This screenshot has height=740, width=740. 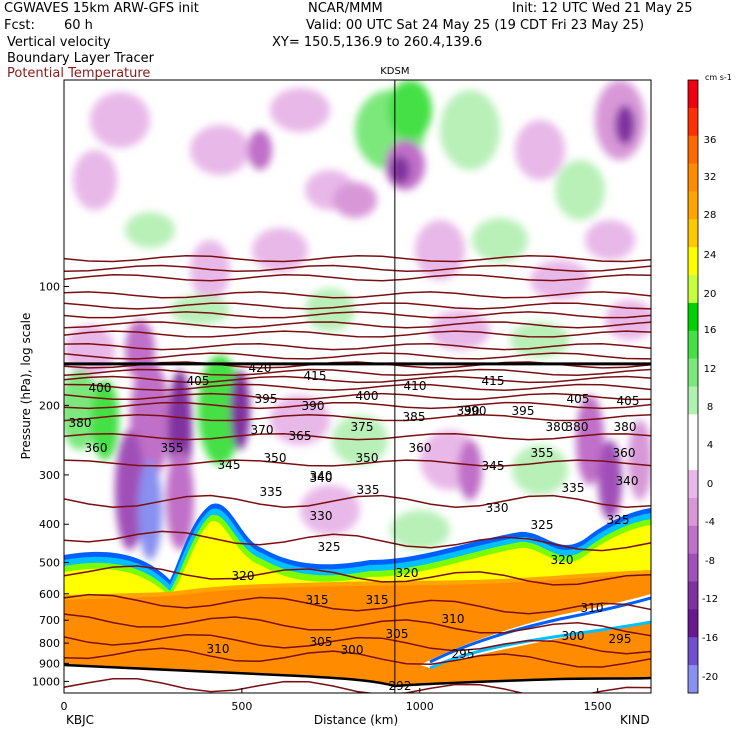 I want to click on theta-label: 340, so click(x=321, y=478).